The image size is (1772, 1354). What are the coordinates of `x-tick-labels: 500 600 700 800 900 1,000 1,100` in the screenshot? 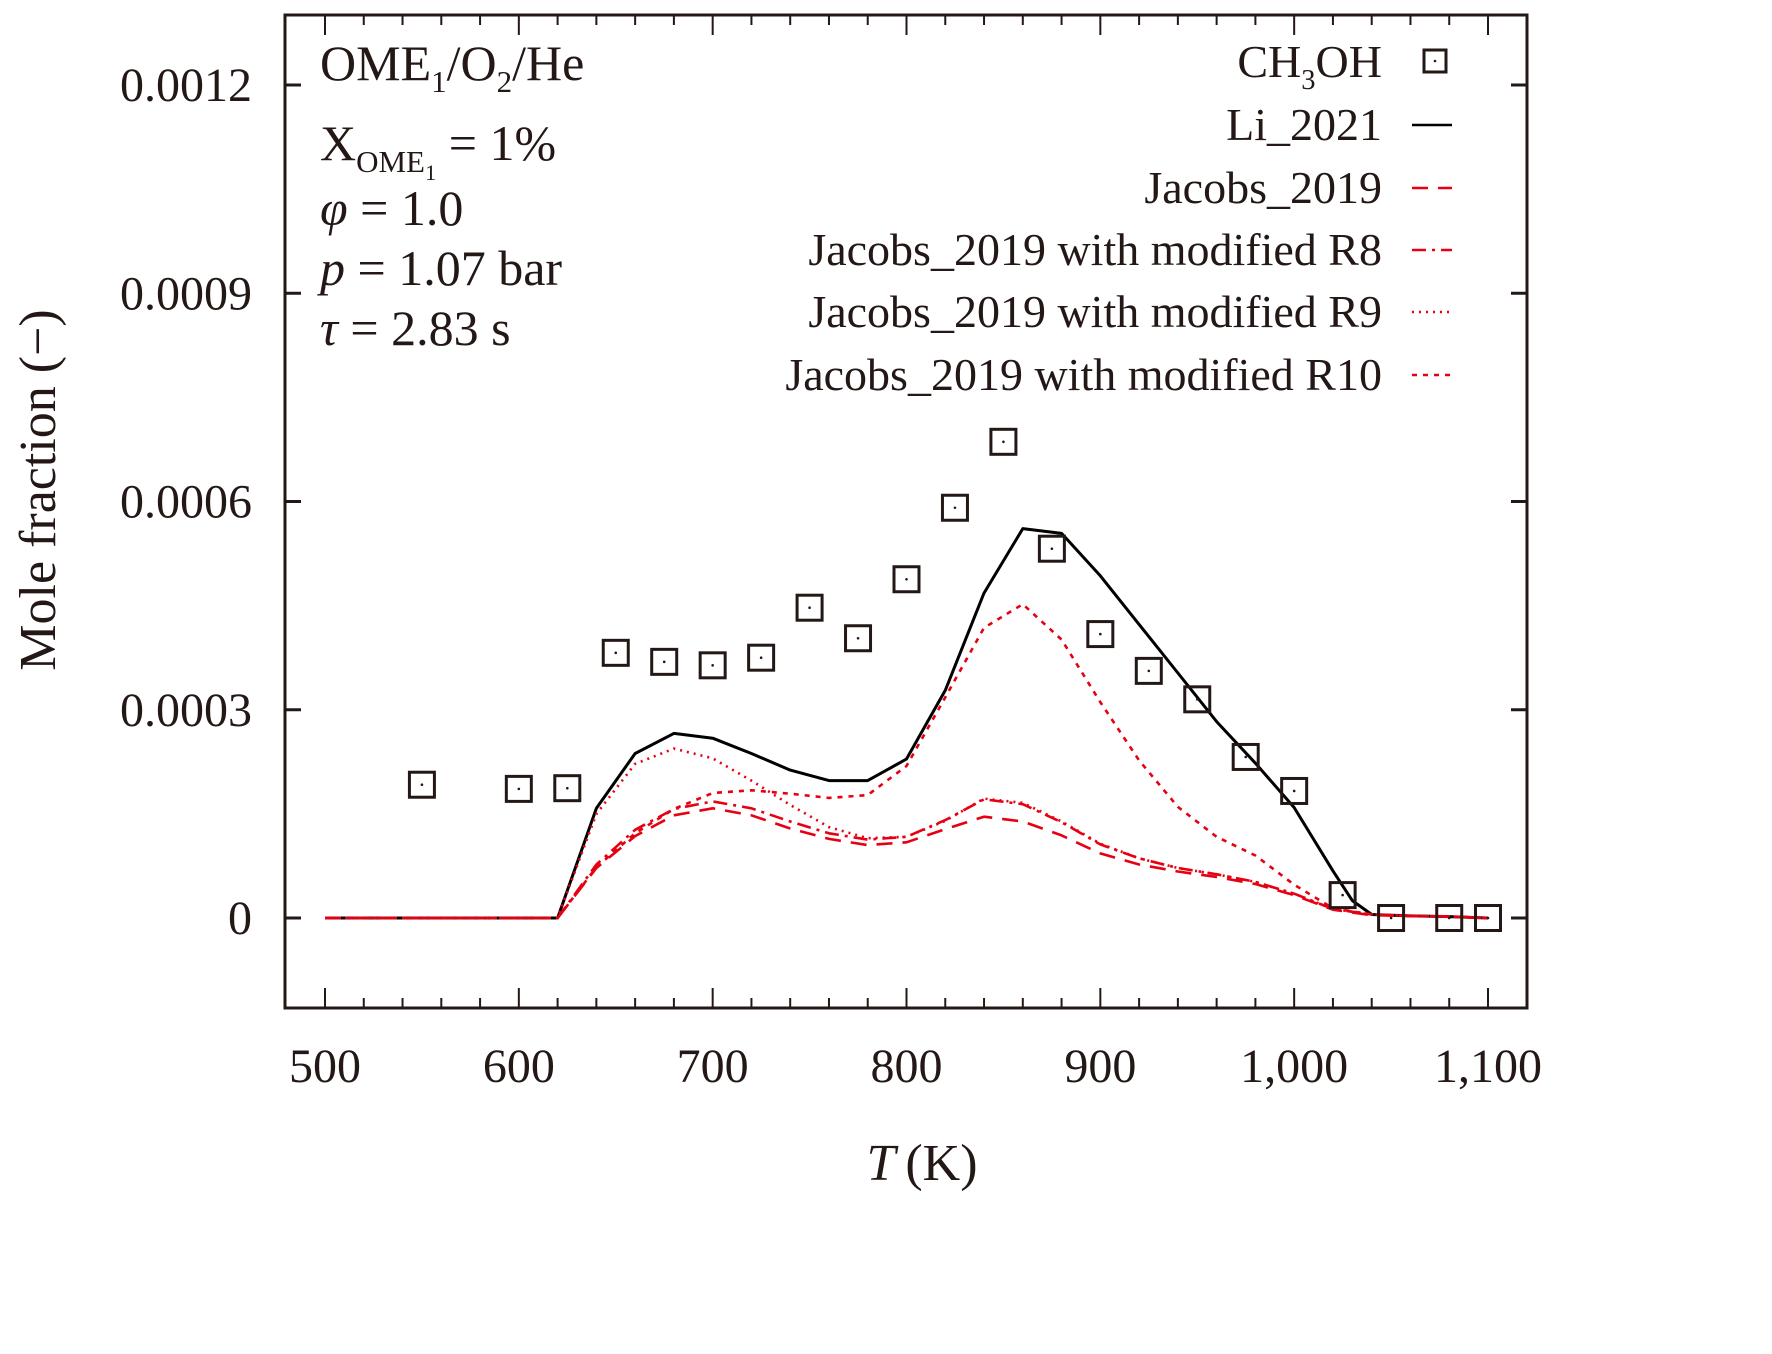 It's located at (915, 1066).